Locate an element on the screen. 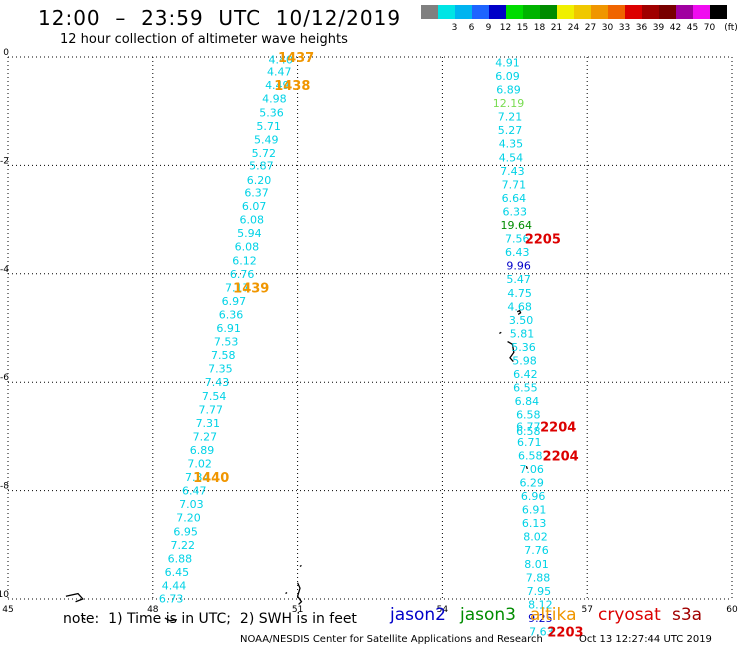  wave-height-value: 6.55 is located at coordinates (525, 388).